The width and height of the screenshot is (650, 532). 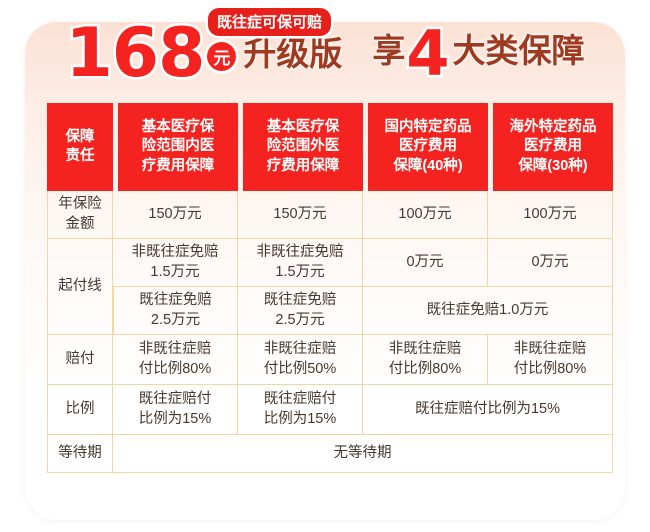 I want to click on cell-line: 付比例50%, so click(x=300, y=368).